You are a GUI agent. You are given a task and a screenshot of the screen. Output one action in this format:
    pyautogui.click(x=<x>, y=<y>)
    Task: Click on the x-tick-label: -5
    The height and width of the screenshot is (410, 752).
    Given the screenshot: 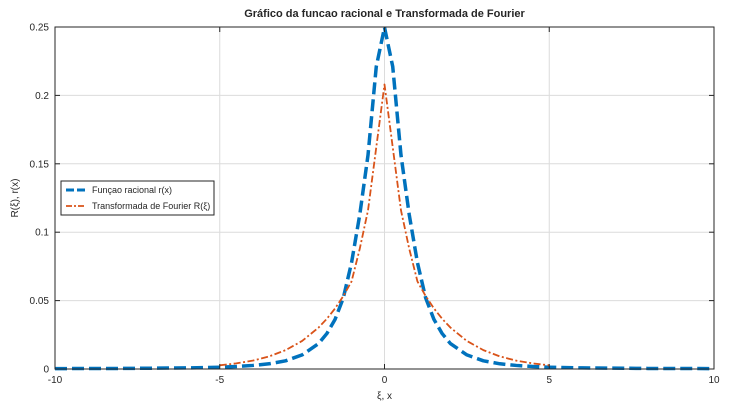 What is the action you would take?
    pyautogui.click(x=219, y=380)
    